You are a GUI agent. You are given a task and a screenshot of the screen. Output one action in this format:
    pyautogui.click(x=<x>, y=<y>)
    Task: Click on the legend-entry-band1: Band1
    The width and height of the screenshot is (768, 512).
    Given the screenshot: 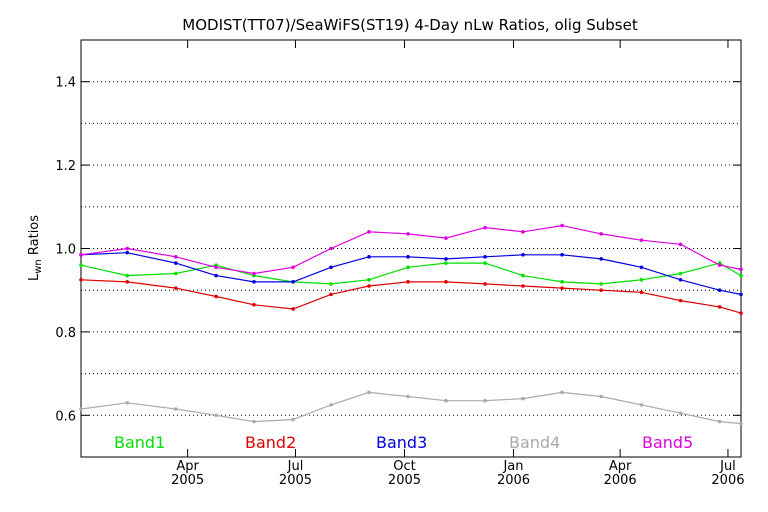 What is the action you would take?
    pyautogui.click(x=139, y=442)
    